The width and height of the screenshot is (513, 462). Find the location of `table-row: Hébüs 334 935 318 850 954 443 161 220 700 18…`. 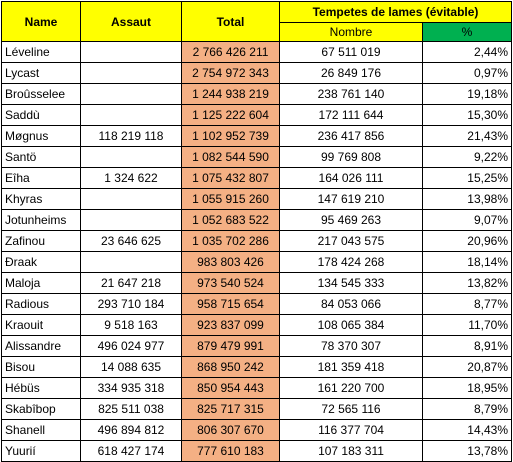

table-row: Hébüs 334 935 318 850 954 443 161 220 700 18… is located at coordinates (256, 388).